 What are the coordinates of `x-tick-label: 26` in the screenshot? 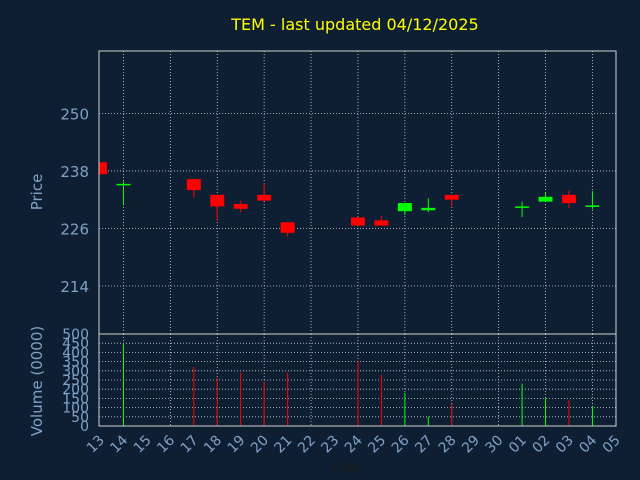 It's located at (401, 444).